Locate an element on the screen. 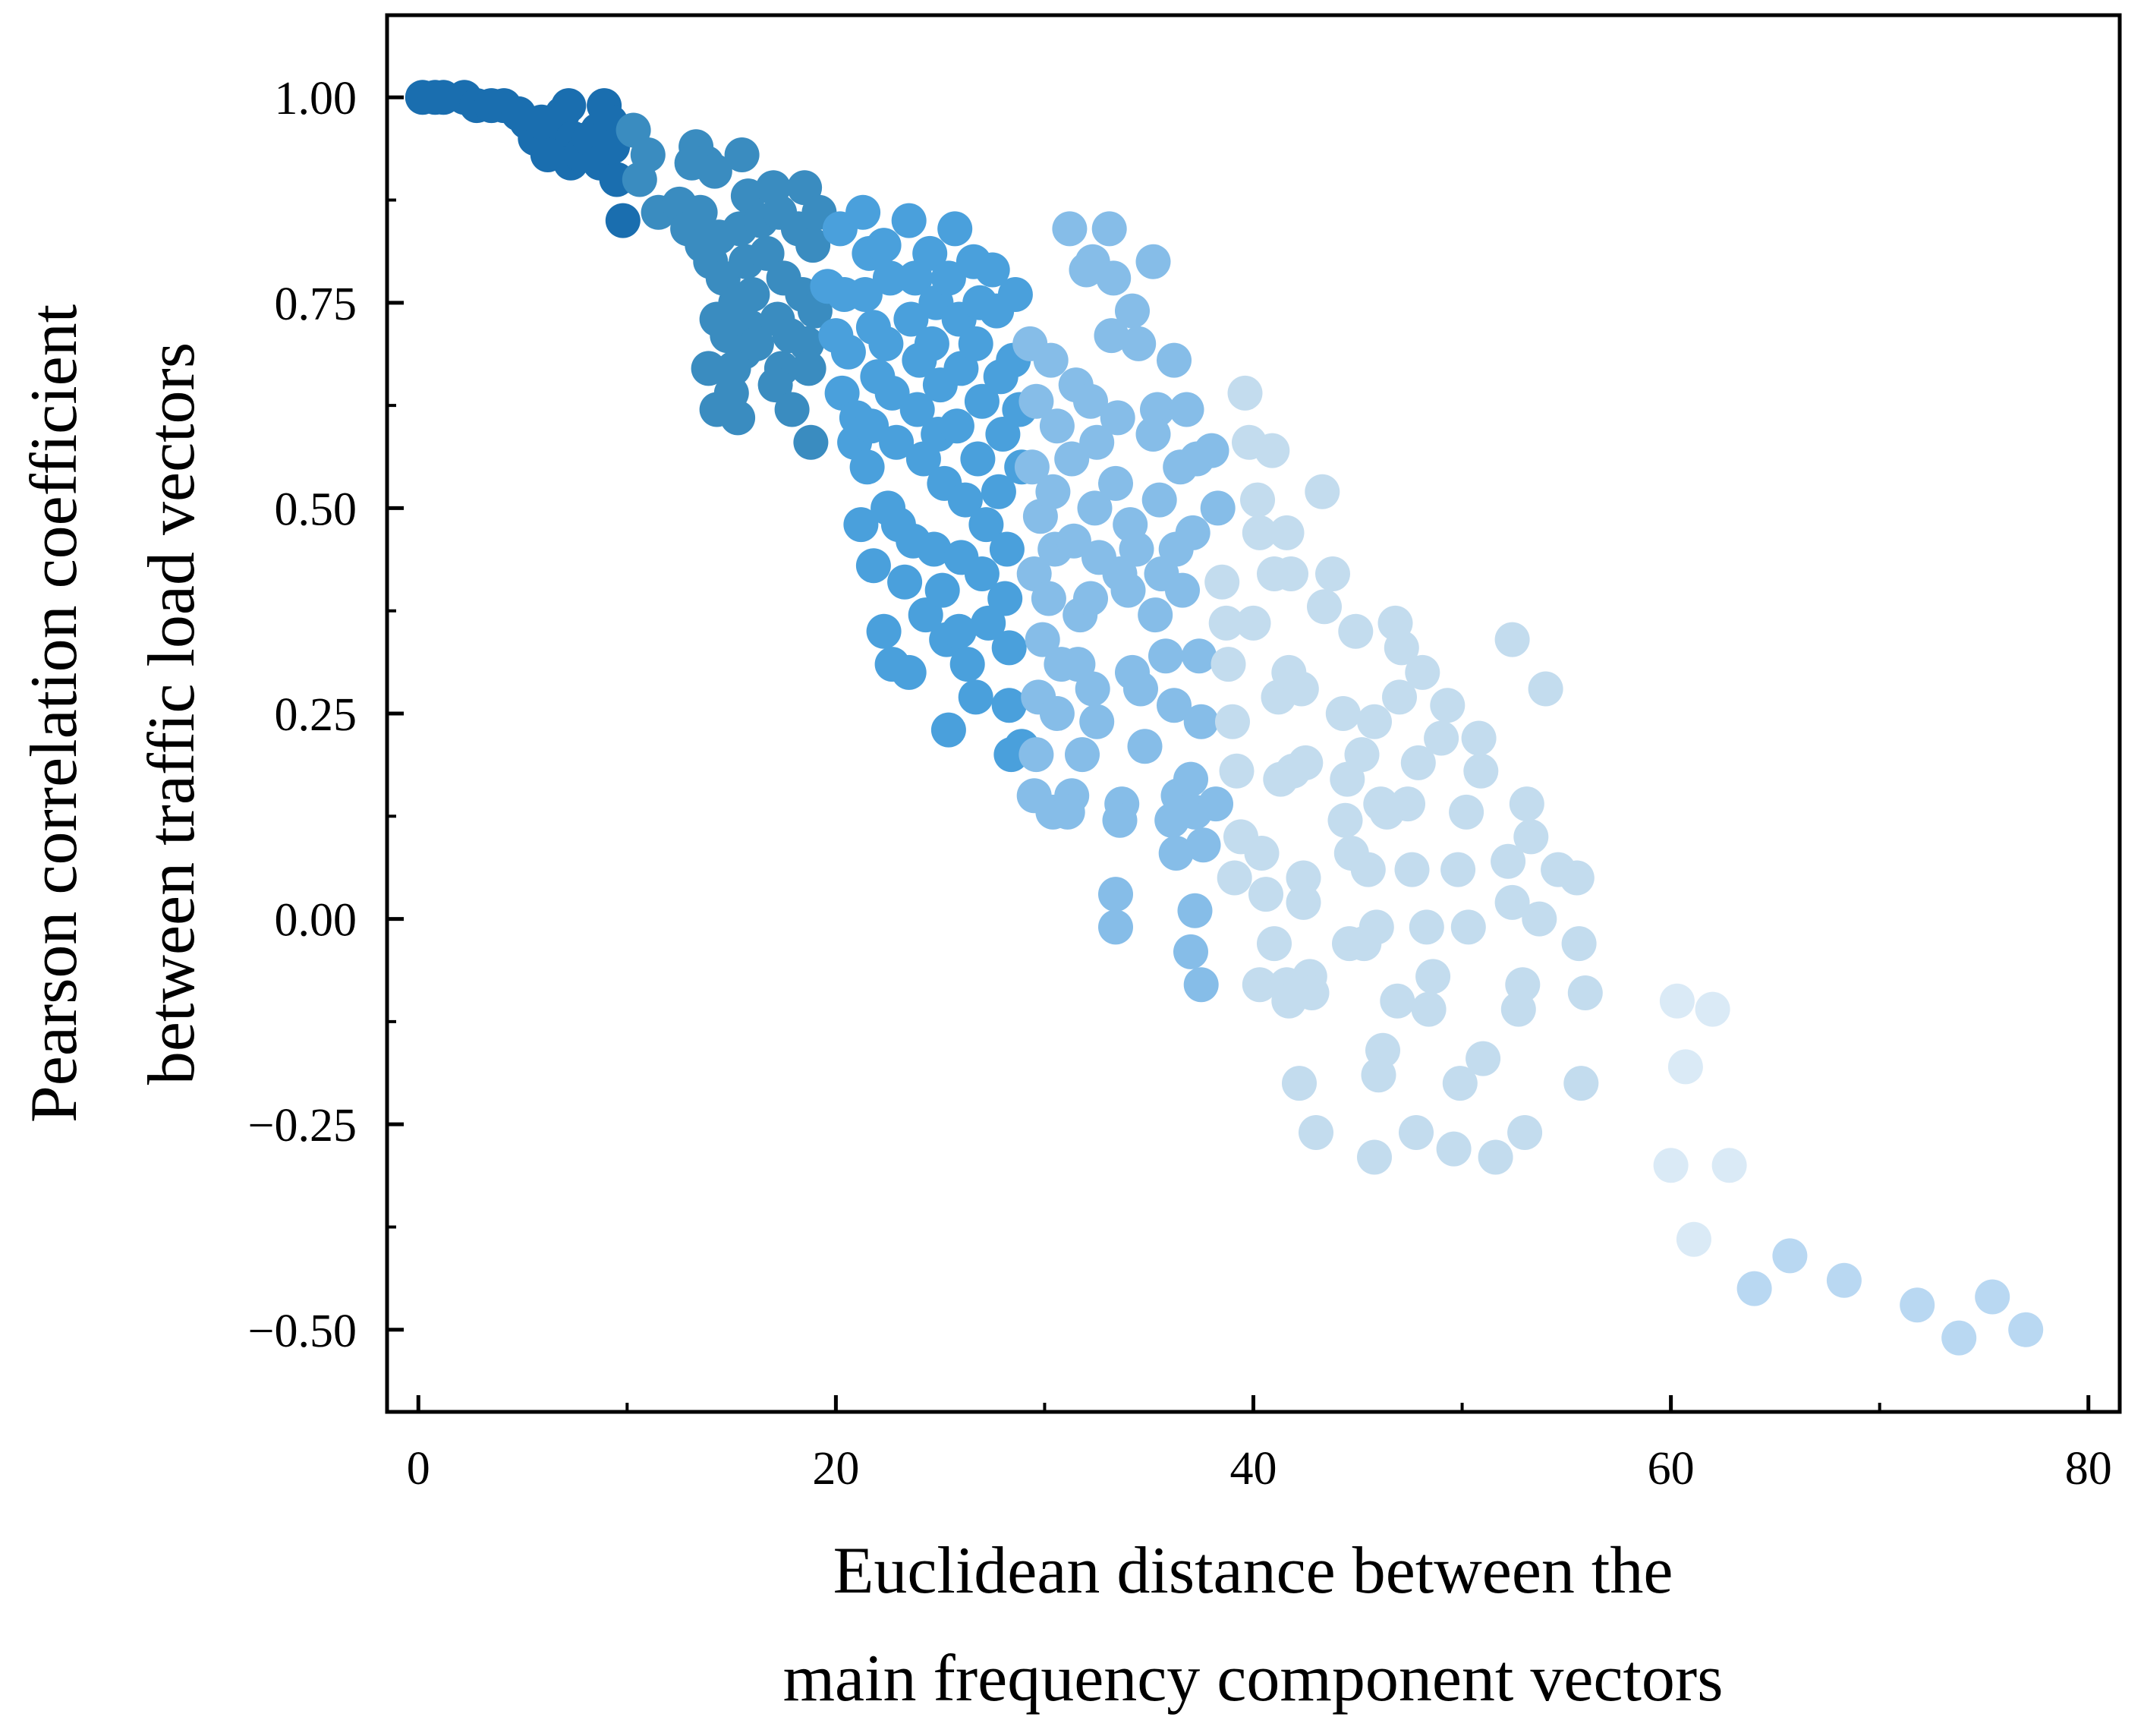 The width and height of the screenshot is (2144, 1736). y-tick-label: 0.75 is located at coordinates (316, 305).